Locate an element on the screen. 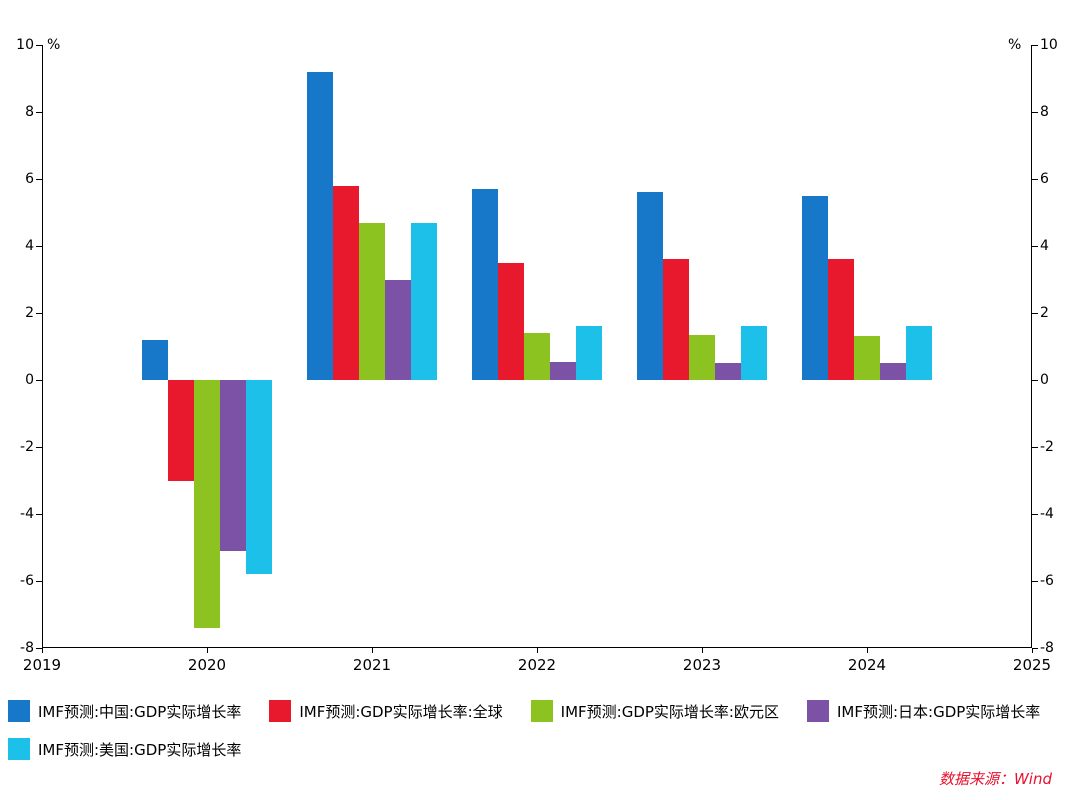 This screenshot has height=800, width=1080. x-tick-label: 2019 is located at coordinates (42, 665).